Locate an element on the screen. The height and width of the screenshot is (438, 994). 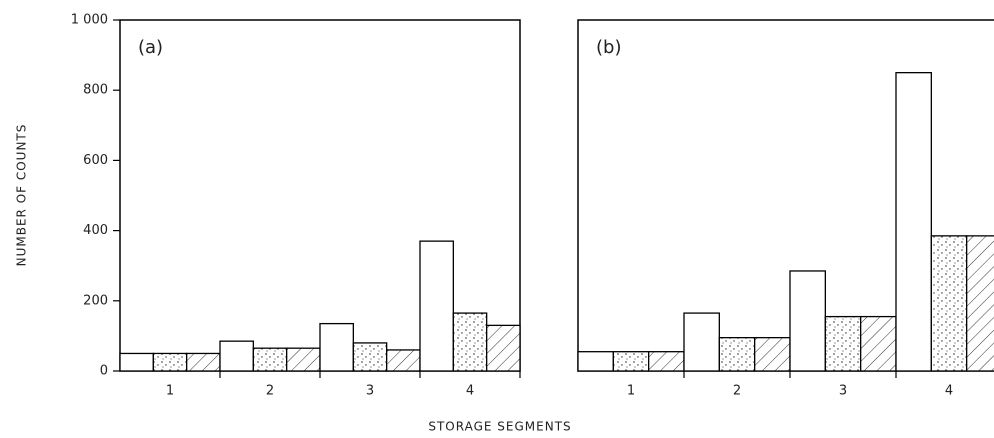
panel-label: (a) is located at coordinates (150, 47).